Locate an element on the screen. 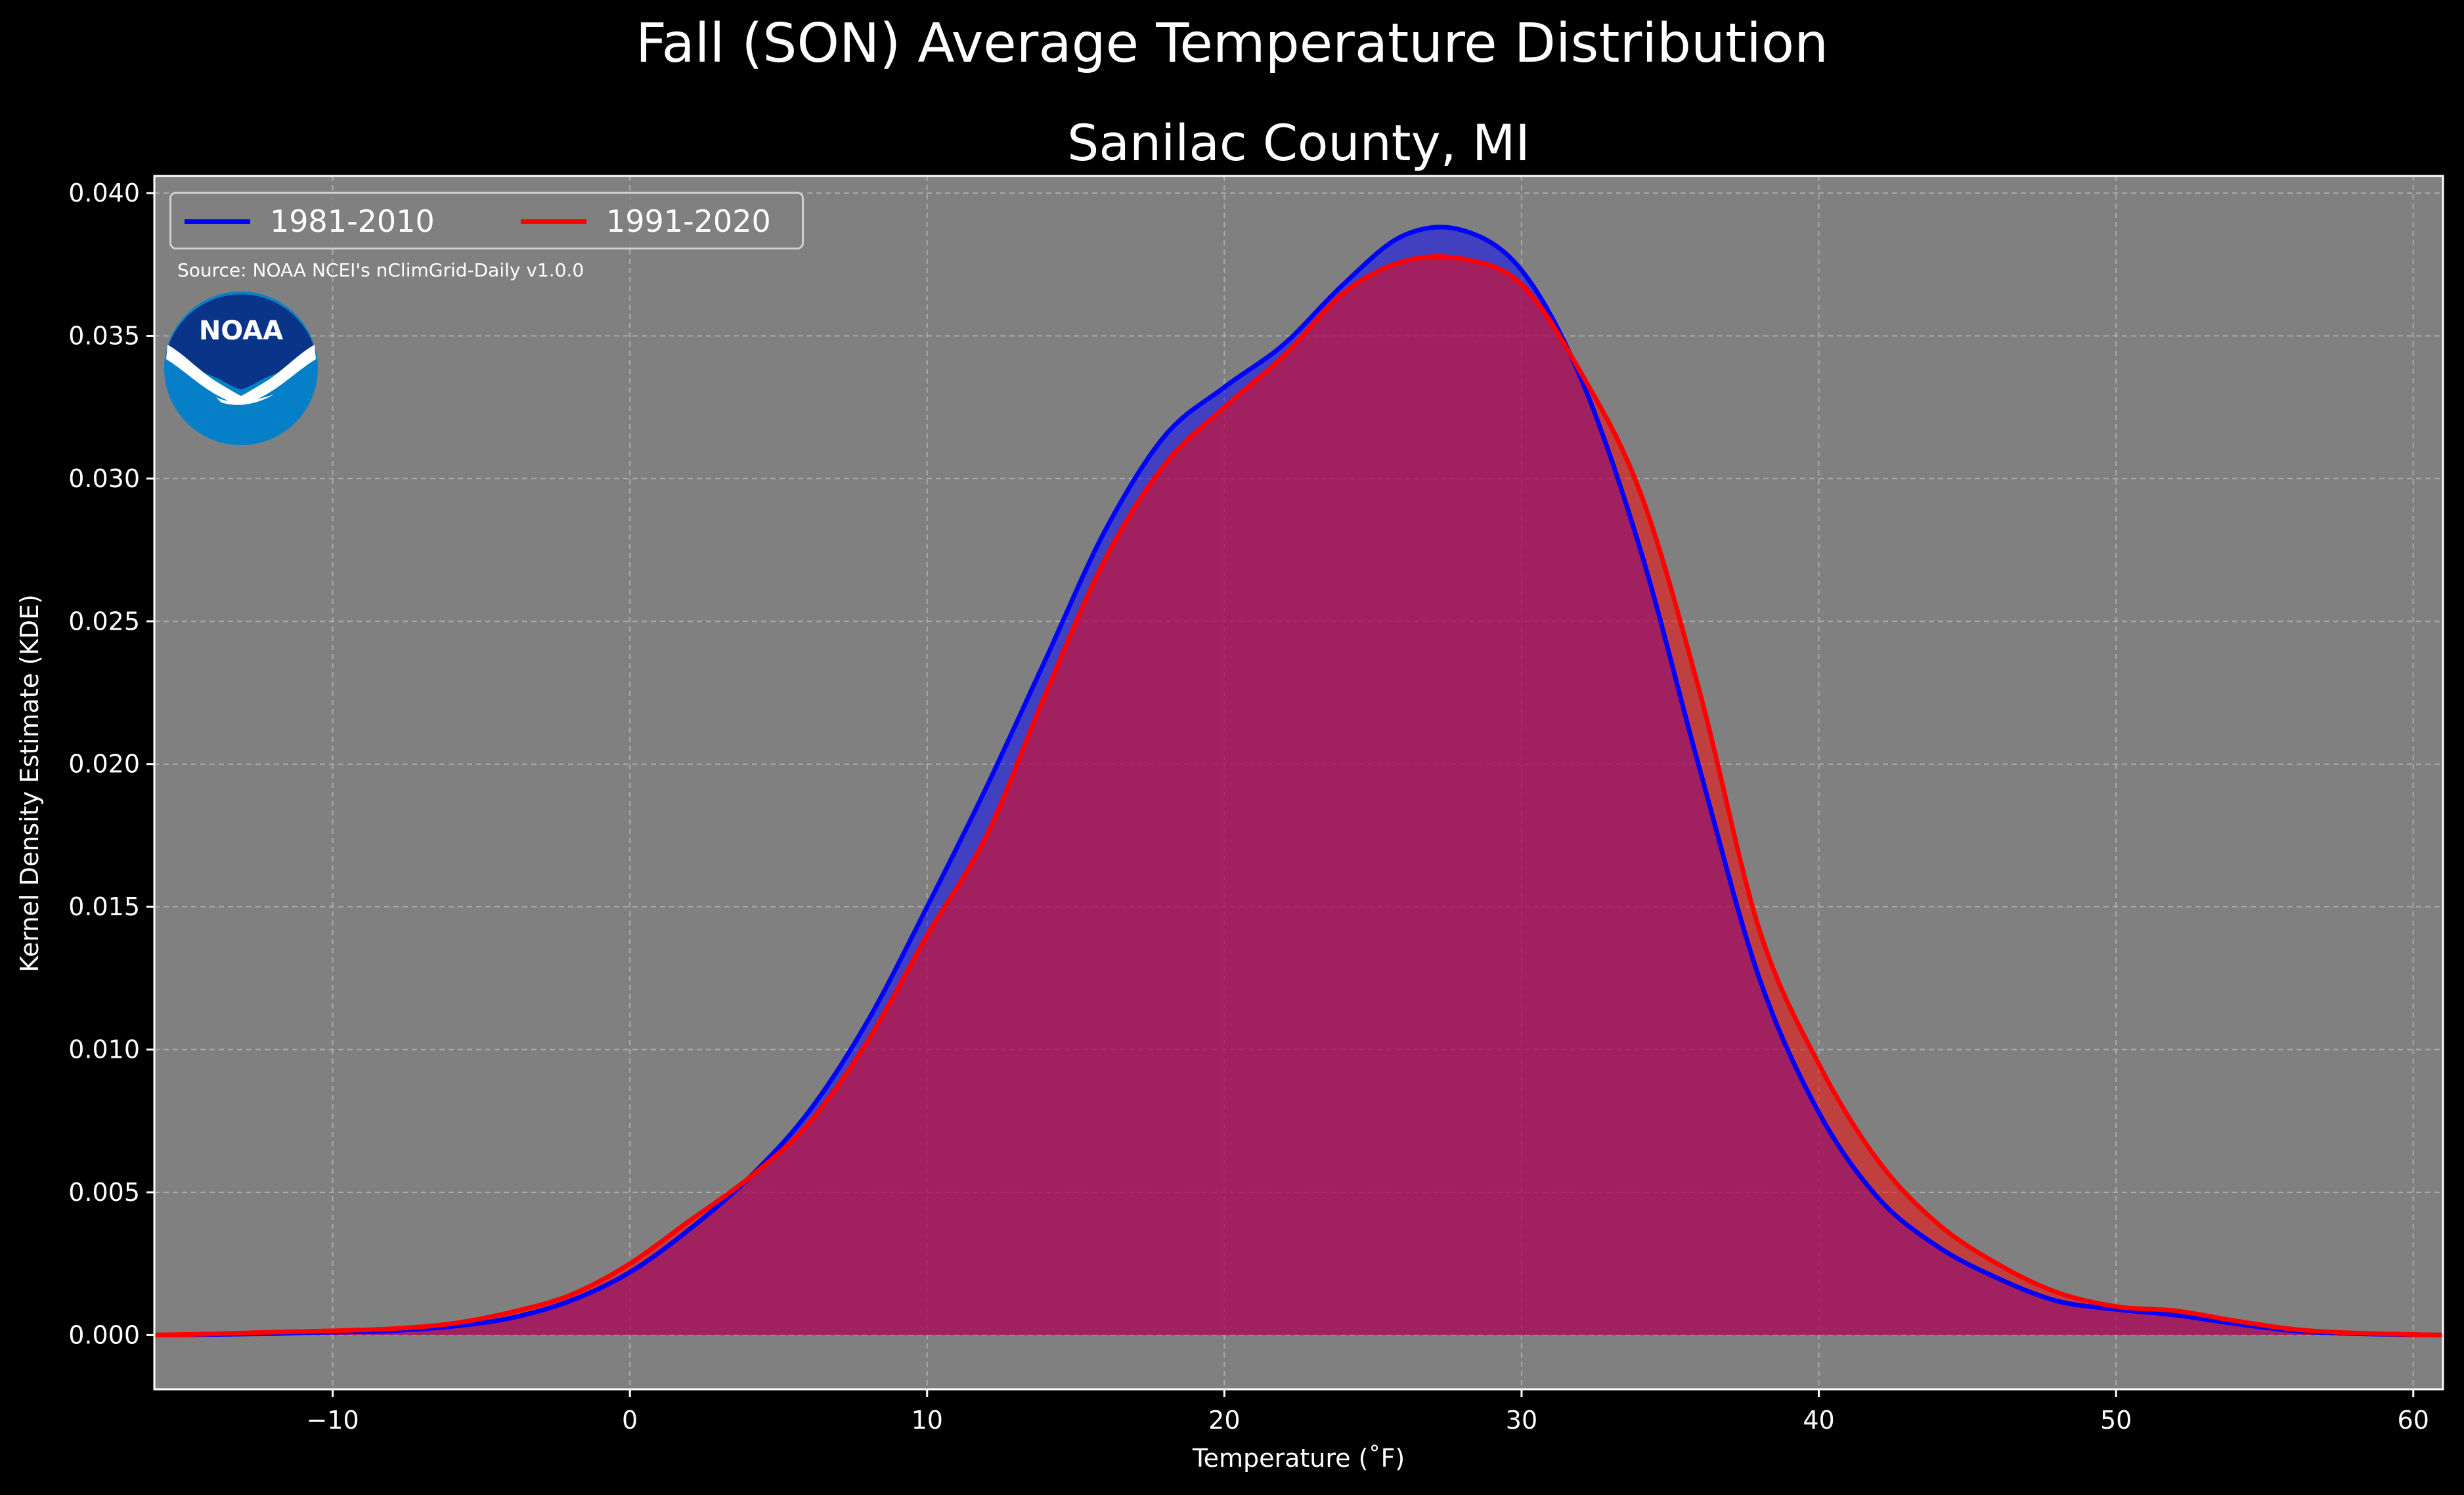 The image size is (2464, 1495). x-tick-label: 30 is located at coordinates (1521, 1420).